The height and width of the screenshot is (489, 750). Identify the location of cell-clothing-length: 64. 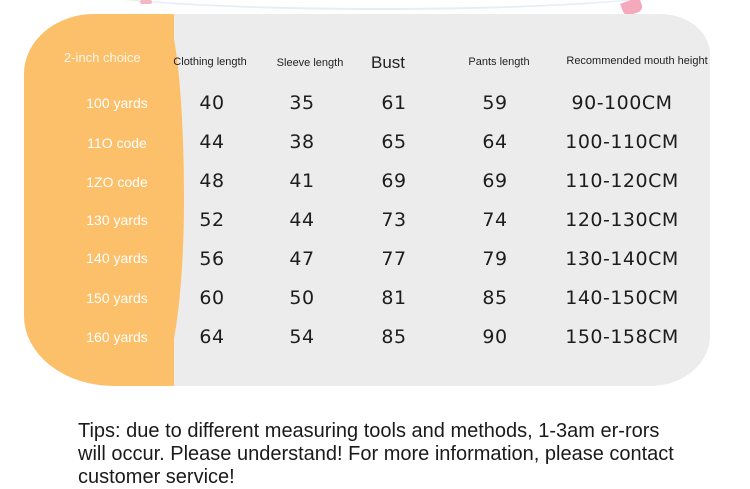
(212, 337).